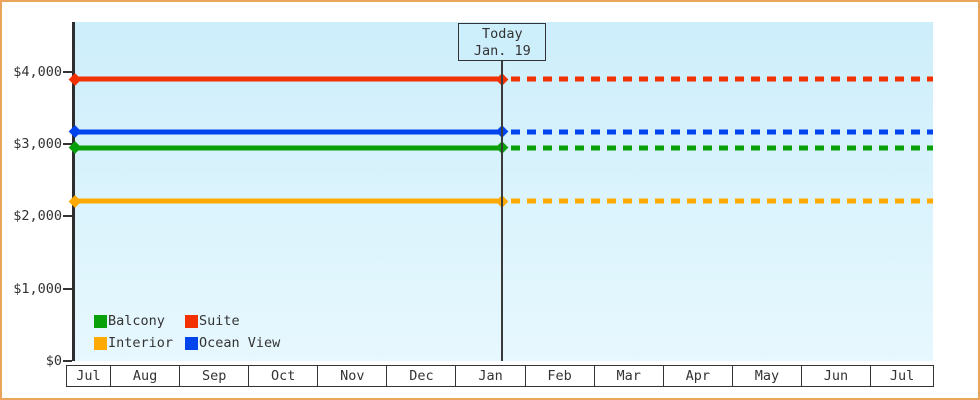 This screenshot has width=980, height=400. What do you see at coordinates (37, 288) in the screenshot?
I see `y-tick-label--1-000: $1,000` at bounding box center [37, 288].